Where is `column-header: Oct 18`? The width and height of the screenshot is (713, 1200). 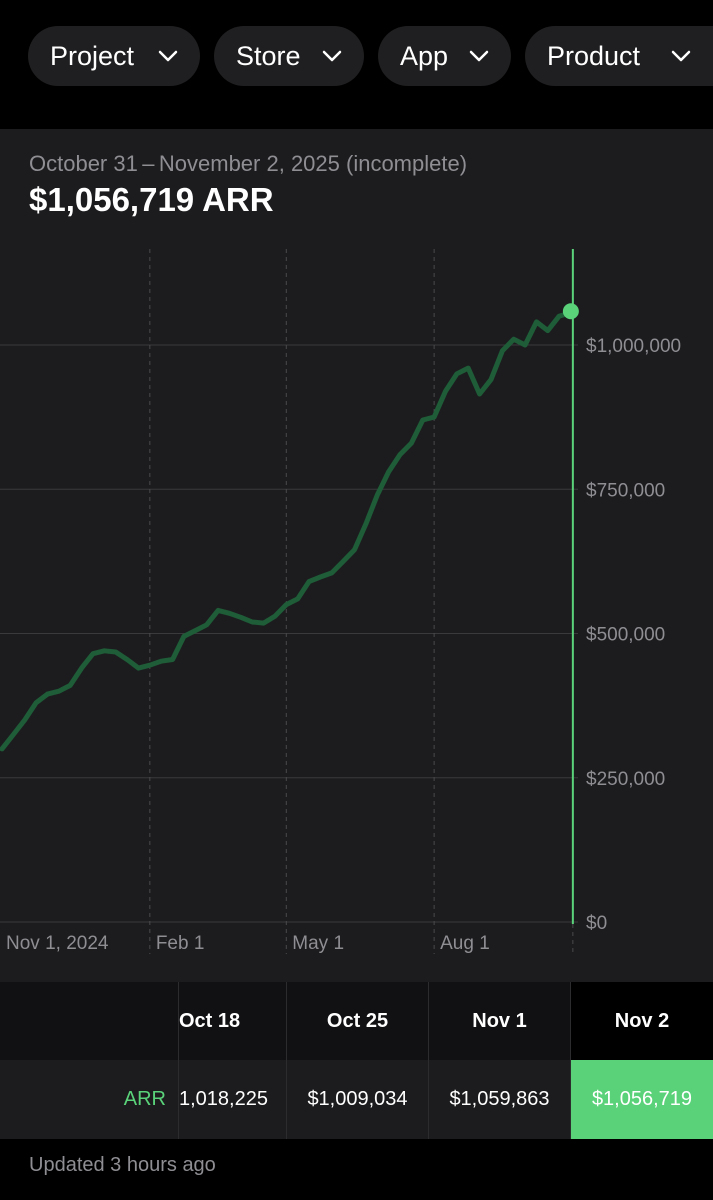
column-header: Oct 18 is located at coordinates (232, 1021).